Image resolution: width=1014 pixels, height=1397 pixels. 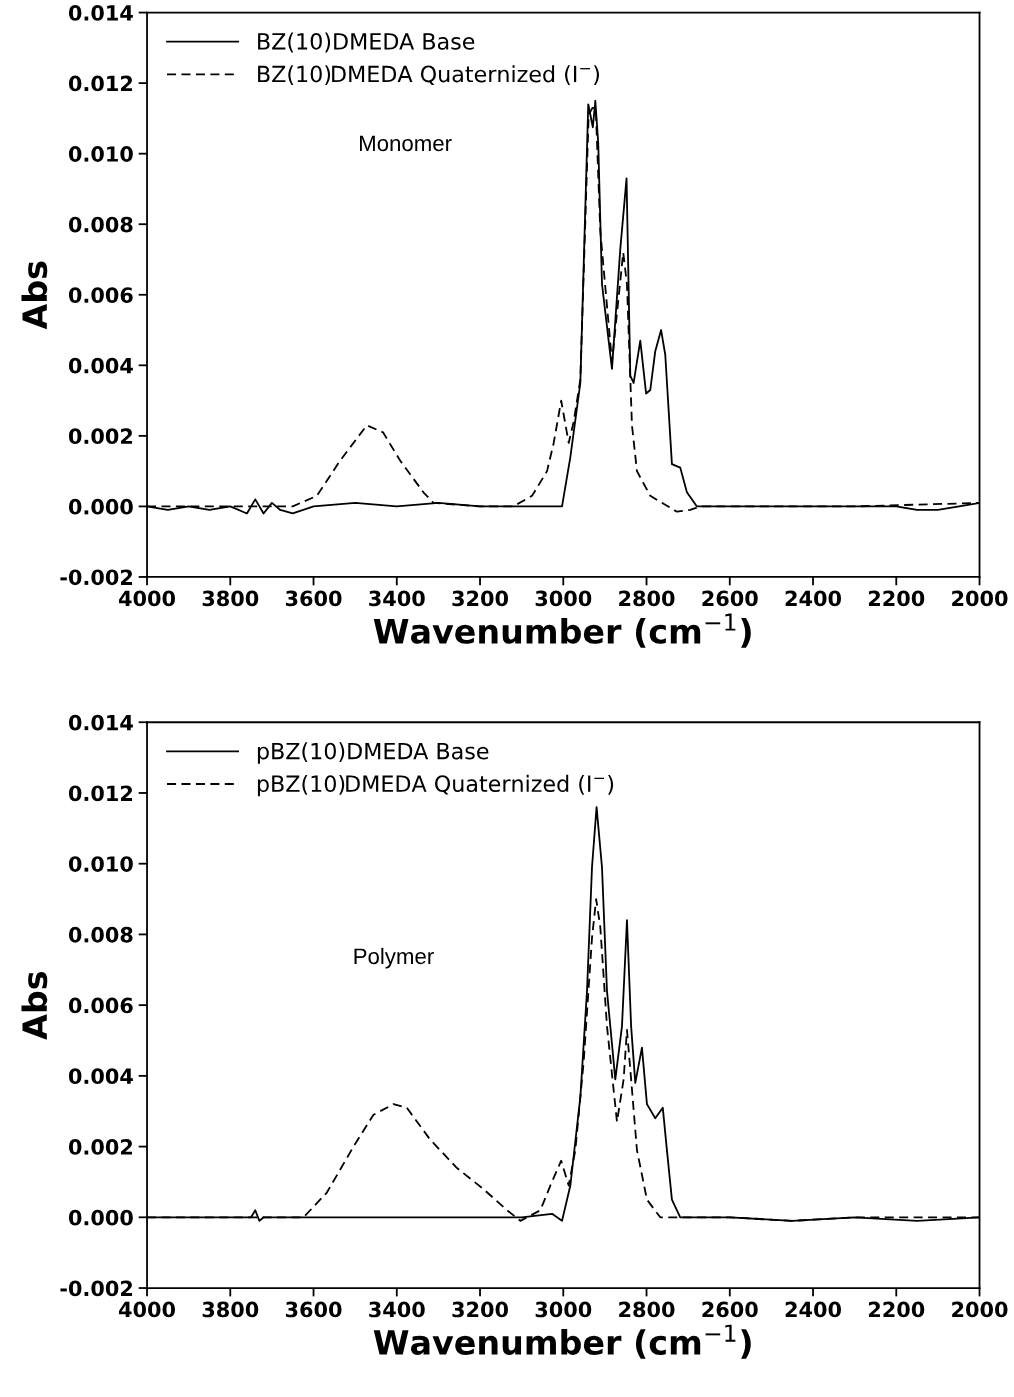 What do you see at coordinates (366, 42) in the screenshot?
I see `legend-label: BZ(10)DMEDA Base` at bounding box center [366, 42].